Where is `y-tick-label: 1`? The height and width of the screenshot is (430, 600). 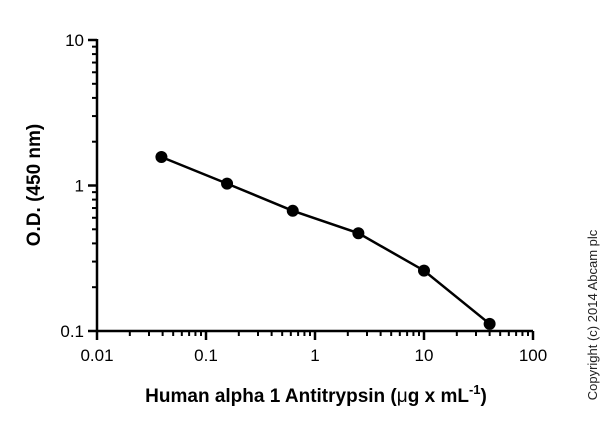 y-tick-label: 1 is located at coordinates (79, 186).